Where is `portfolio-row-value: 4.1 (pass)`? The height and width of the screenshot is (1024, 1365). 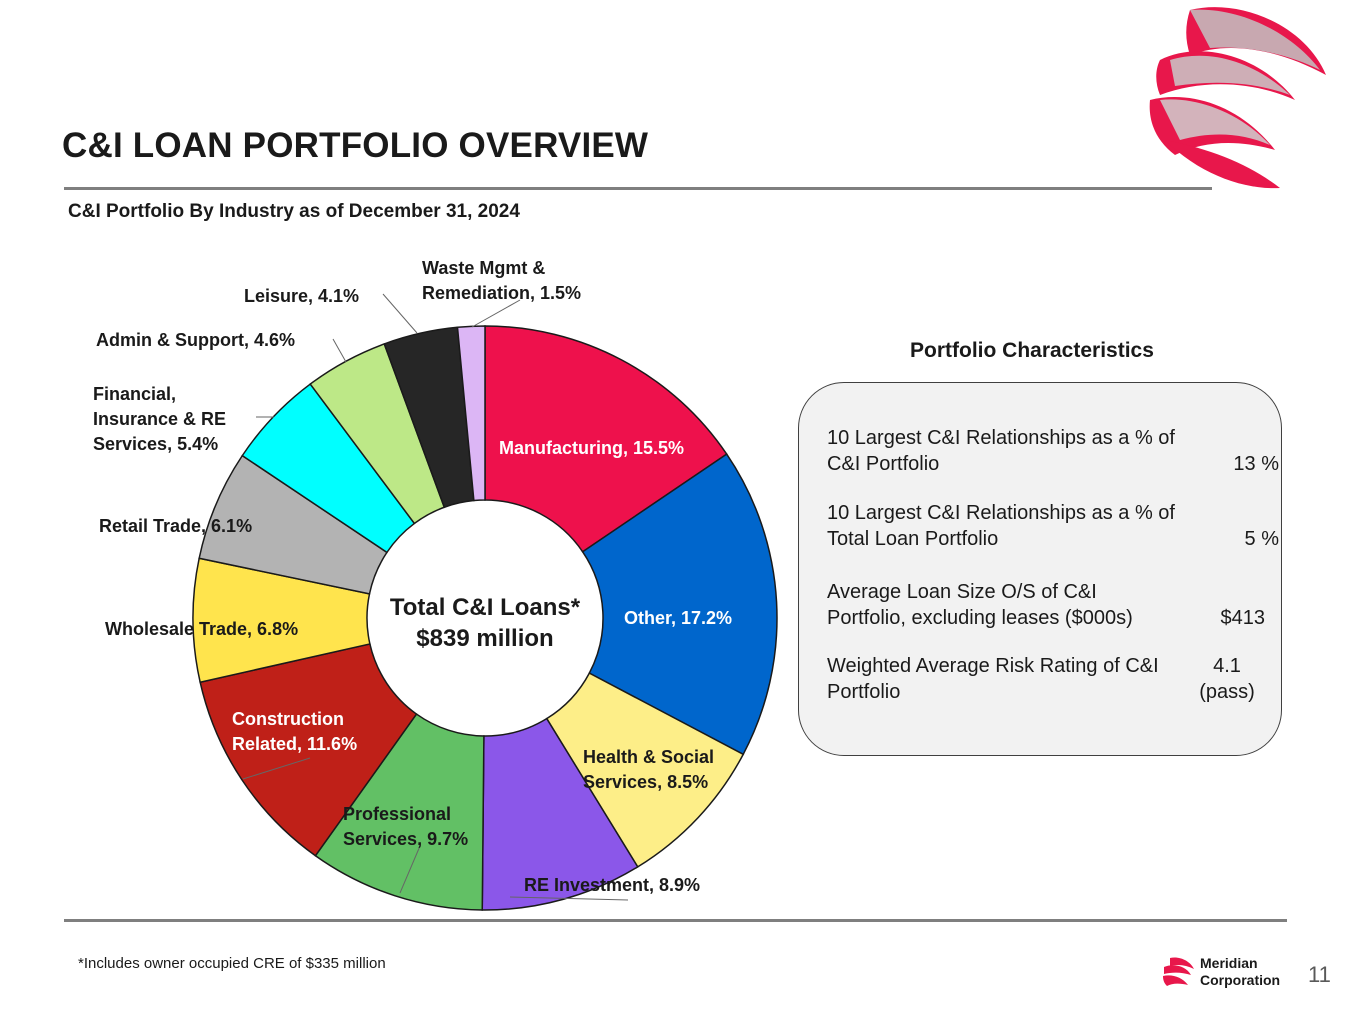
portfolio-row-value: 4.1 (pass) is located at coordinates (1227, 679).